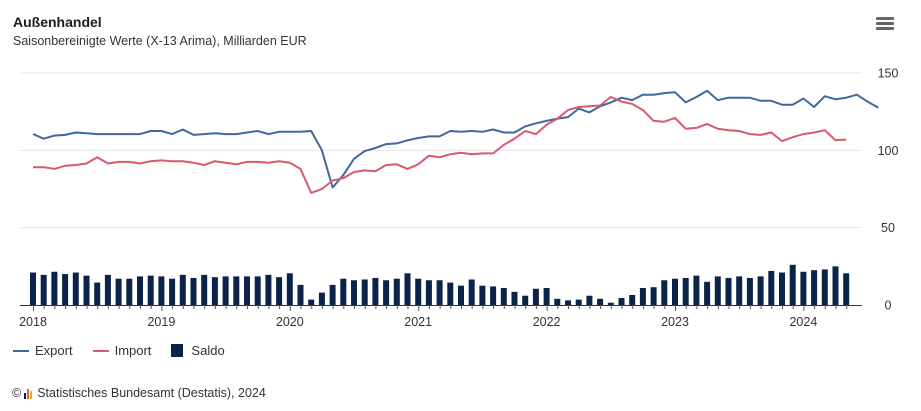  I want to click on credit-text: Statistisches Bundesamt (Destatis), 2024, so click(151, 393).